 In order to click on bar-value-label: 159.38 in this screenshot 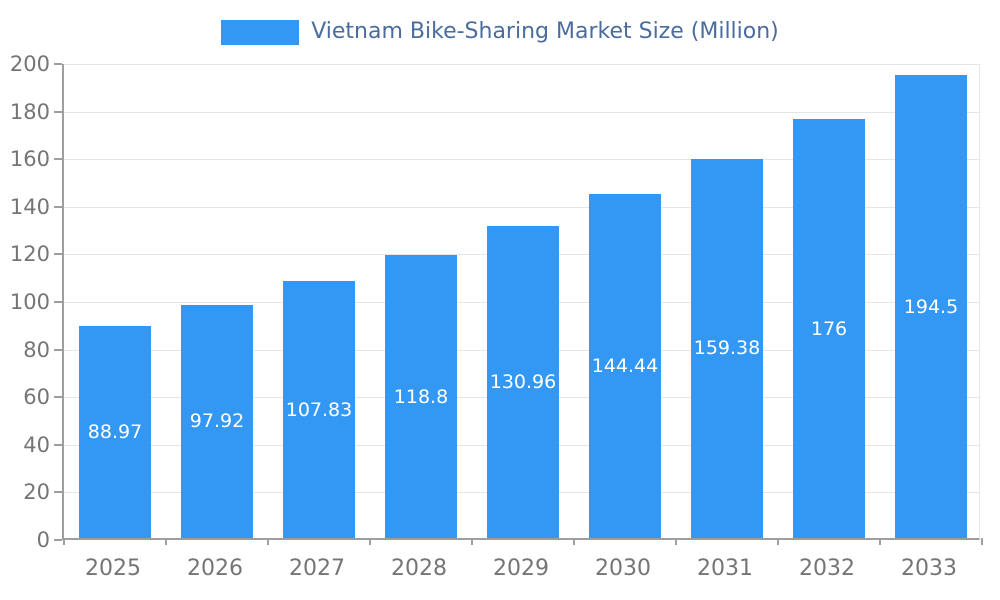, I will do `click(727, 348)`.